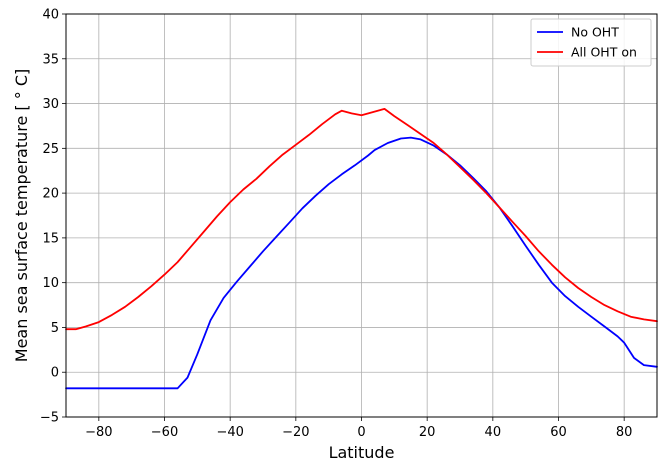 The height and width of the screenshot is (462, 659). What do you see at coordinates (295, 432) in the screenshot?
I see `x-tick-label: −20` at bounding box center [295, 432].